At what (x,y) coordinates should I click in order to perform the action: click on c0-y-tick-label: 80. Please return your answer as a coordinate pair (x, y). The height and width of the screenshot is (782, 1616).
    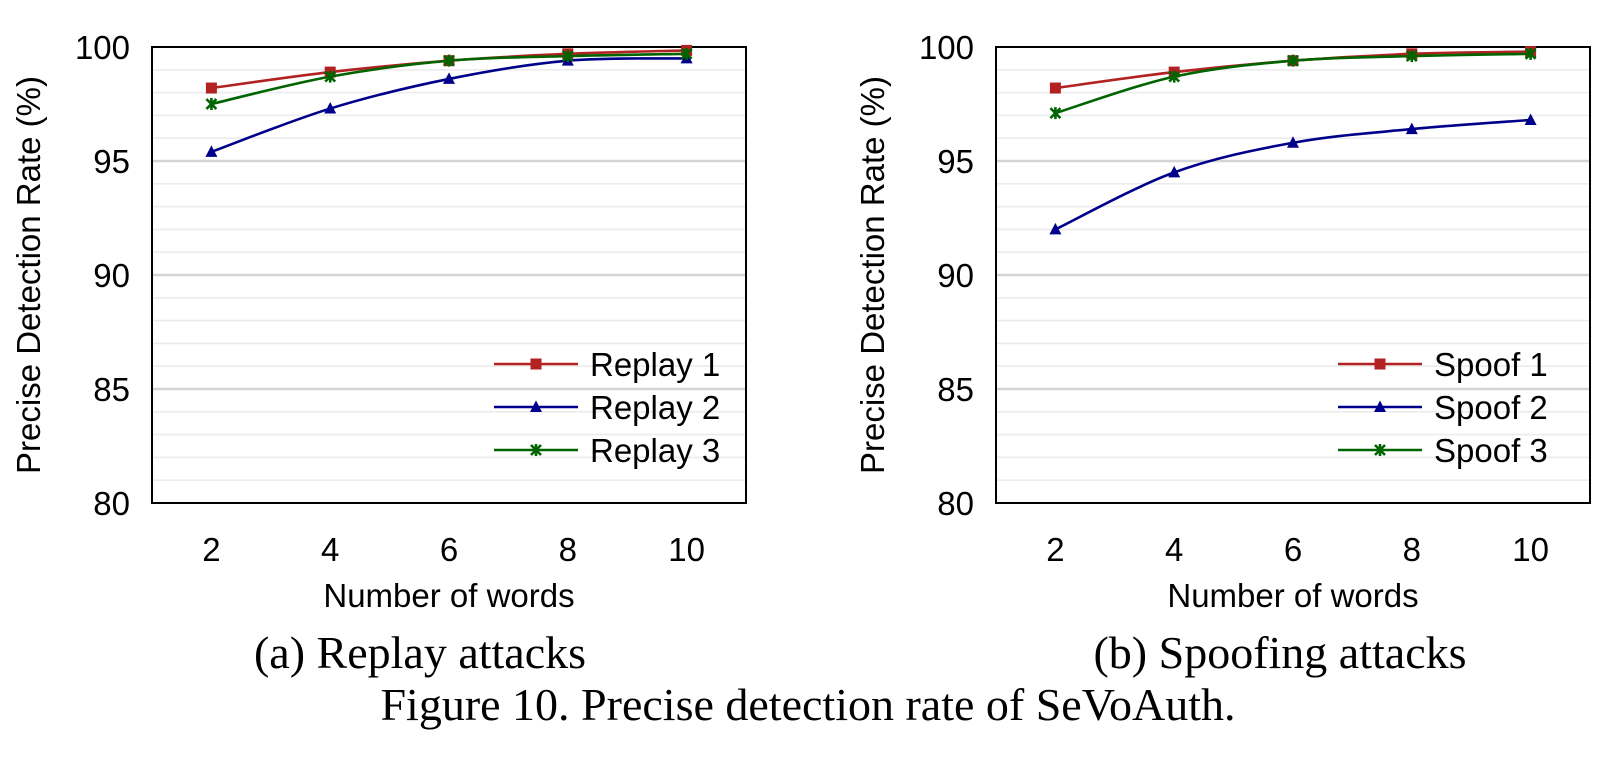
    Looking at the image, I should click on (111, 503).